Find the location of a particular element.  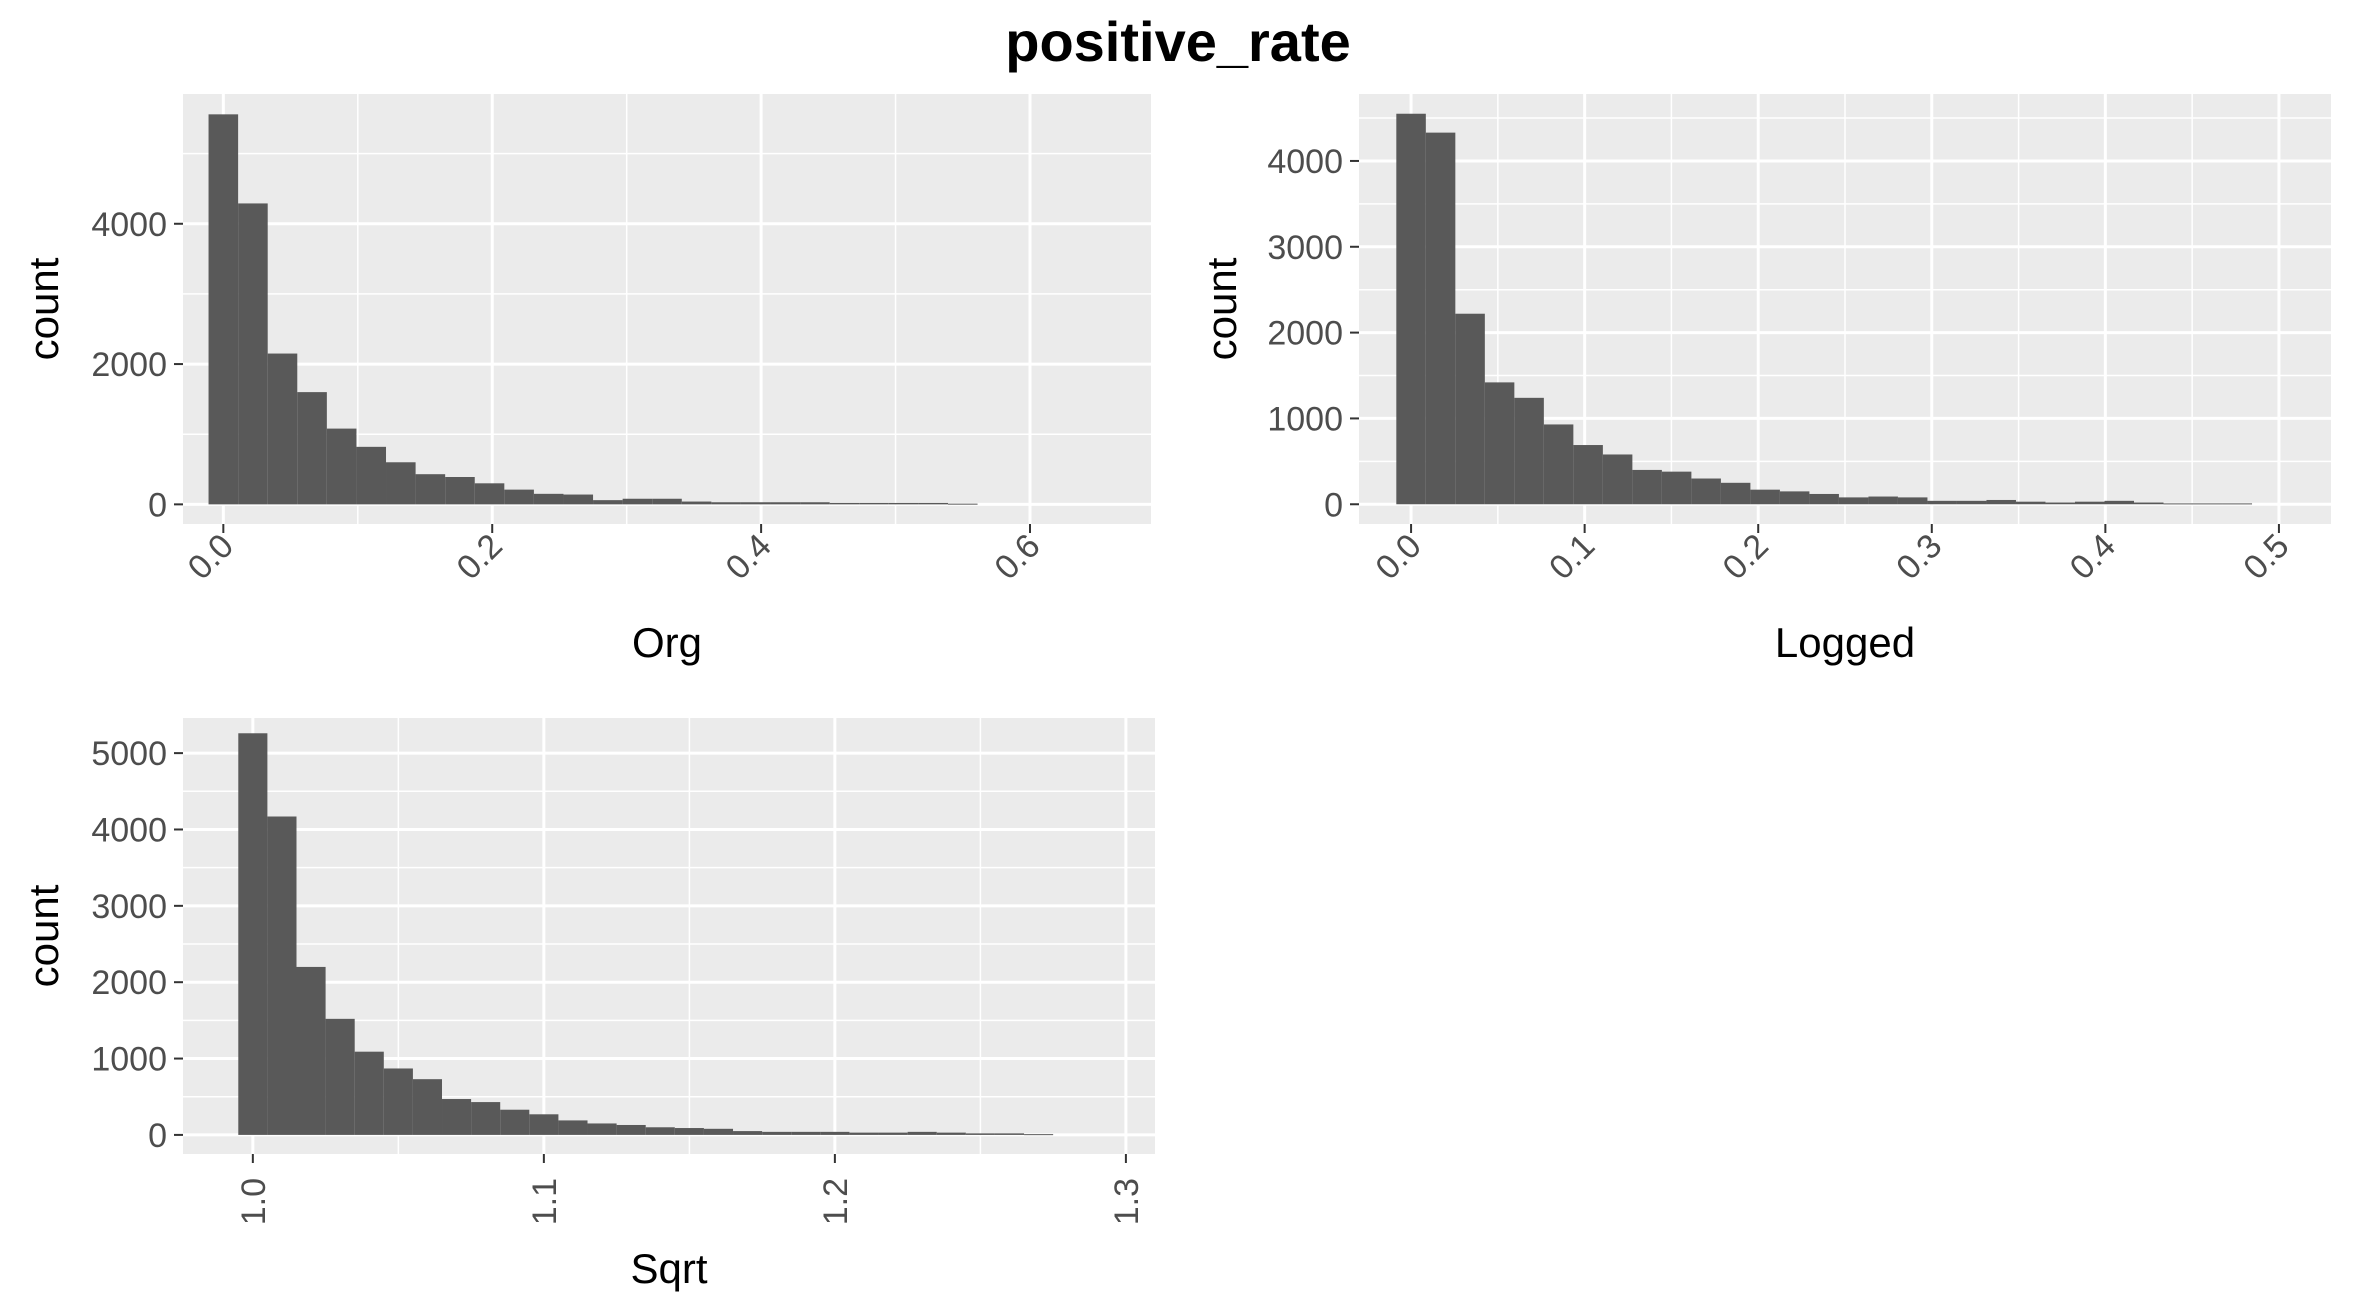

x-axis-title: Sqrt is located at coordinates (668, 1268).